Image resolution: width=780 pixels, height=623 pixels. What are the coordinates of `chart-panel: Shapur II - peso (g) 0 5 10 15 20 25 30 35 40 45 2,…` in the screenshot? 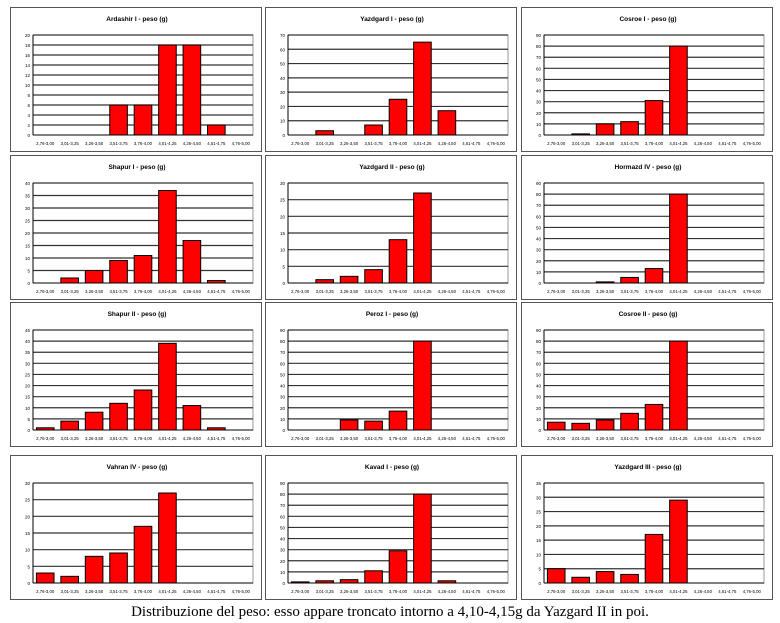 It's located at (136, 374).